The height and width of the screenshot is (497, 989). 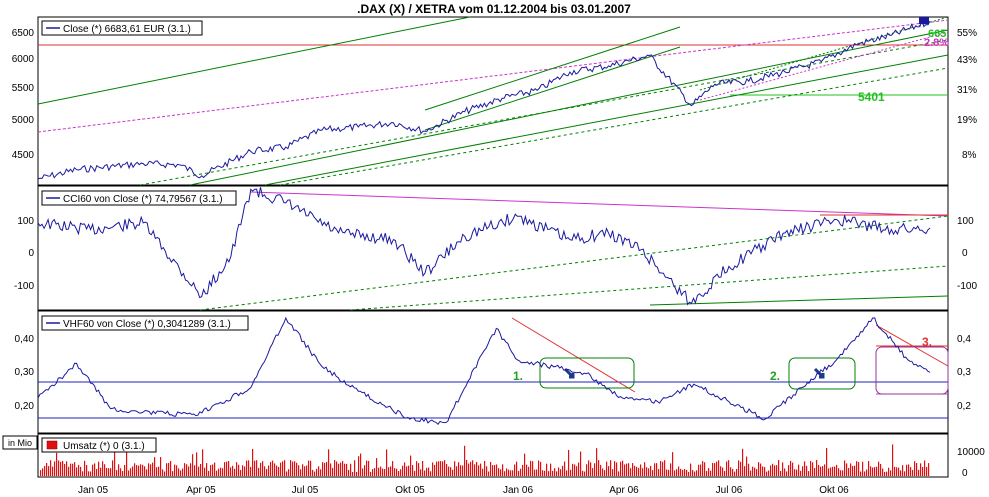 I want to click on volume-legend-box, so click(x=99, y=445).